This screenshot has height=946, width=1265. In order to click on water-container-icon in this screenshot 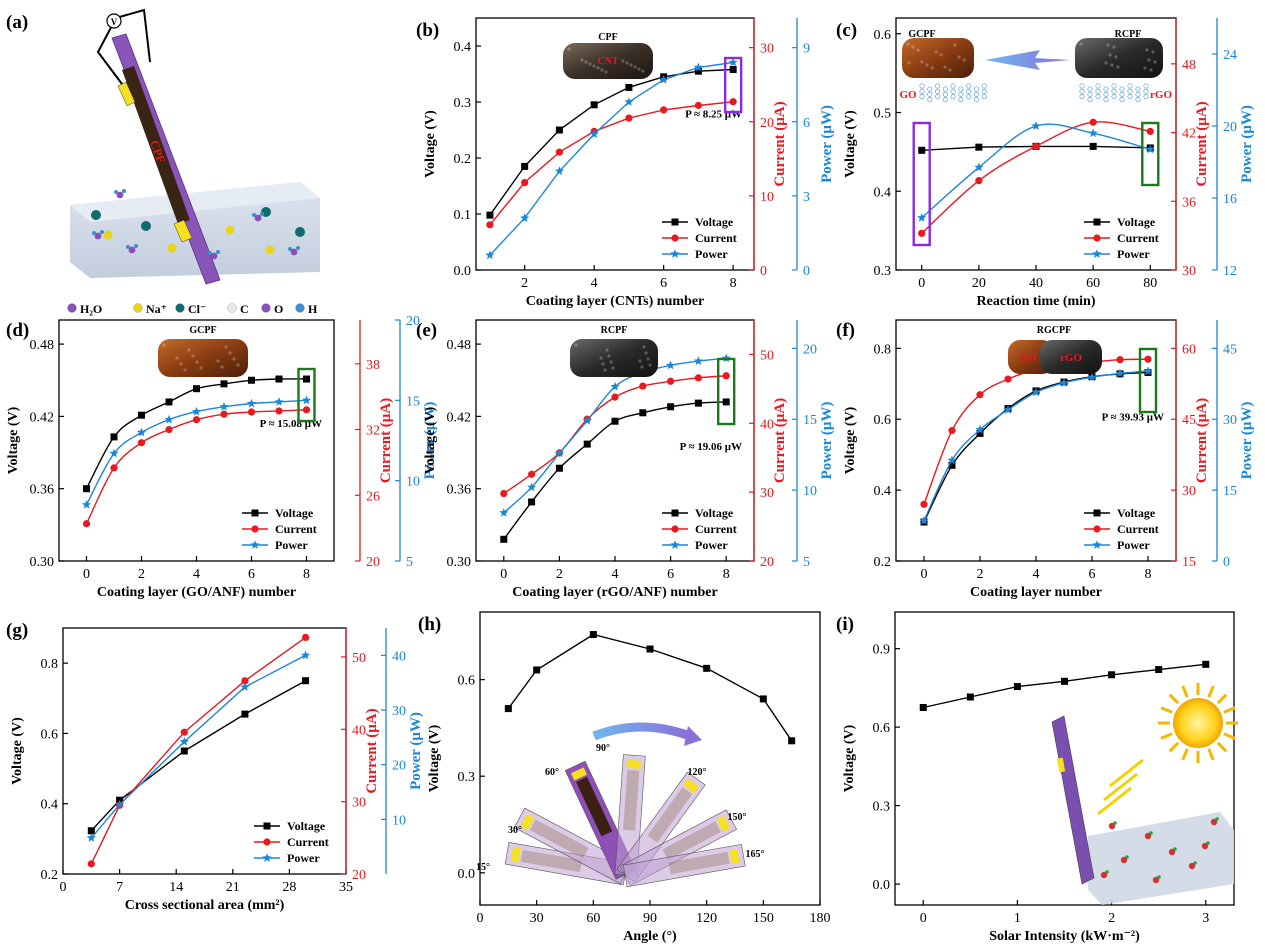, I will do `click(1161, 858)`.